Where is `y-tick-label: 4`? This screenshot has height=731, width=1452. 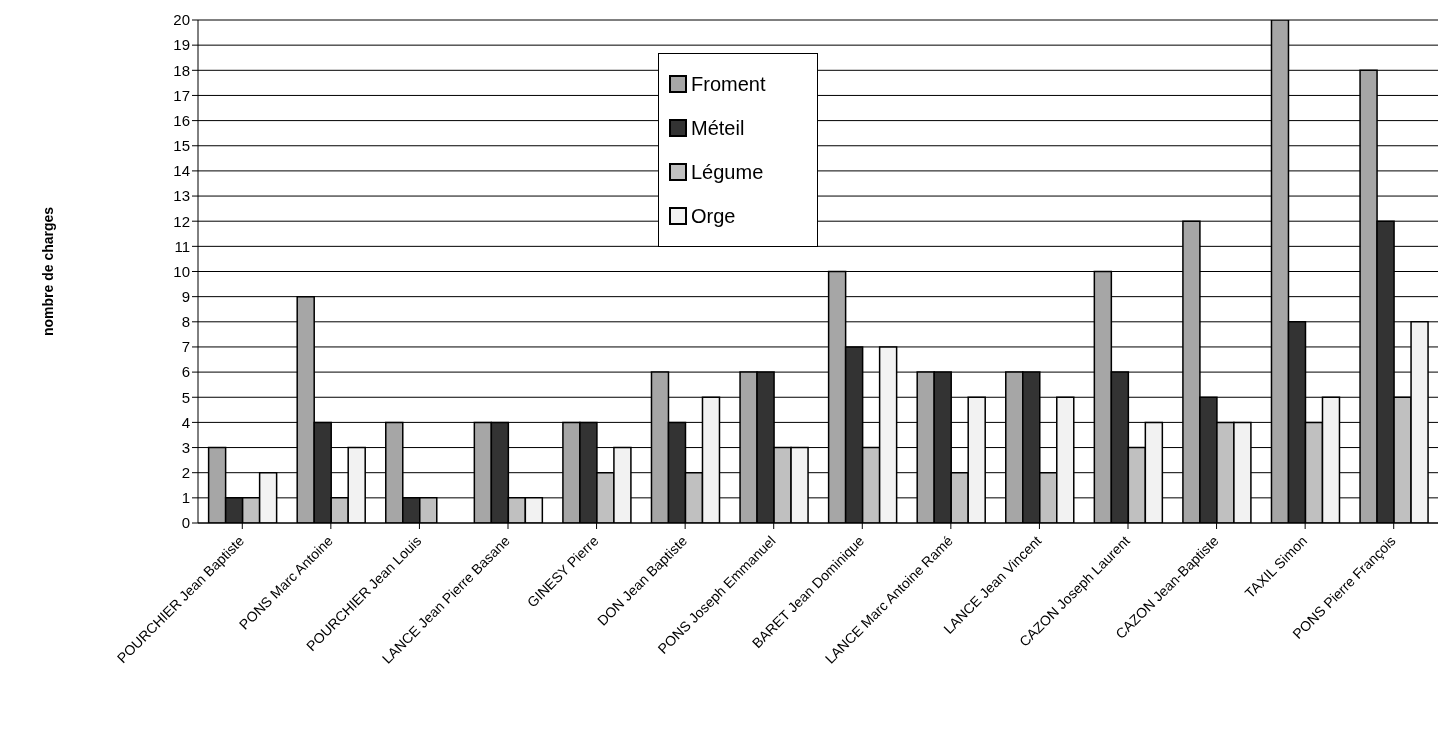
y-tick-label: 4 is located at coordinates (185, 422).